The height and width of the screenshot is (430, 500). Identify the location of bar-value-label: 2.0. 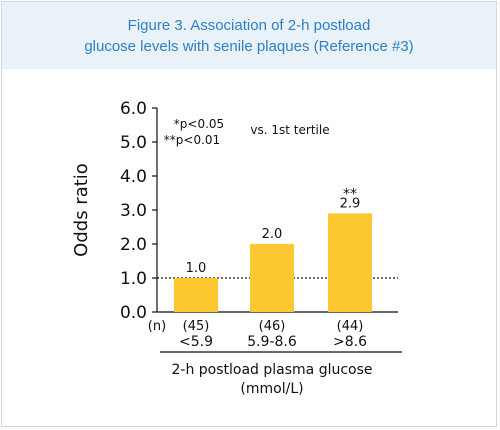
(272, 234).